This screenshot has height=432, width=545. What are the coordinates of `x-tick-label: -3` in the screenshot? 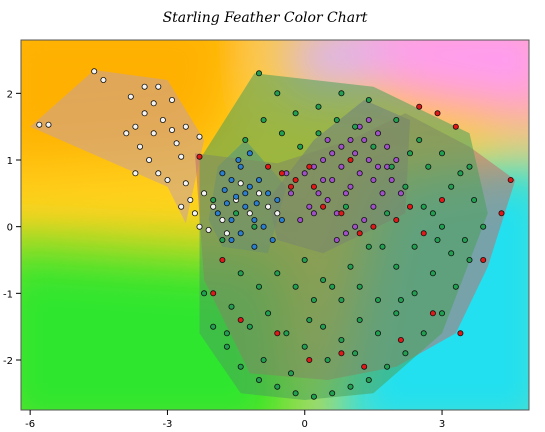 It's located at (167, 424).